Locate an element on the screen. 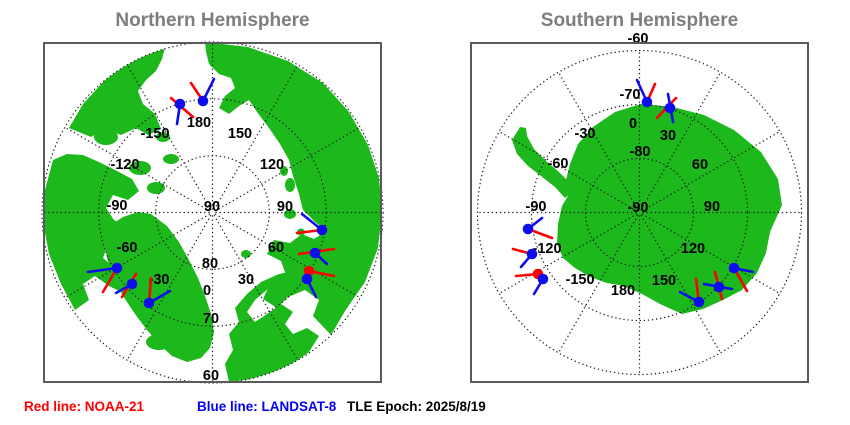  latitude-circle is located at coordinates (639, 212).